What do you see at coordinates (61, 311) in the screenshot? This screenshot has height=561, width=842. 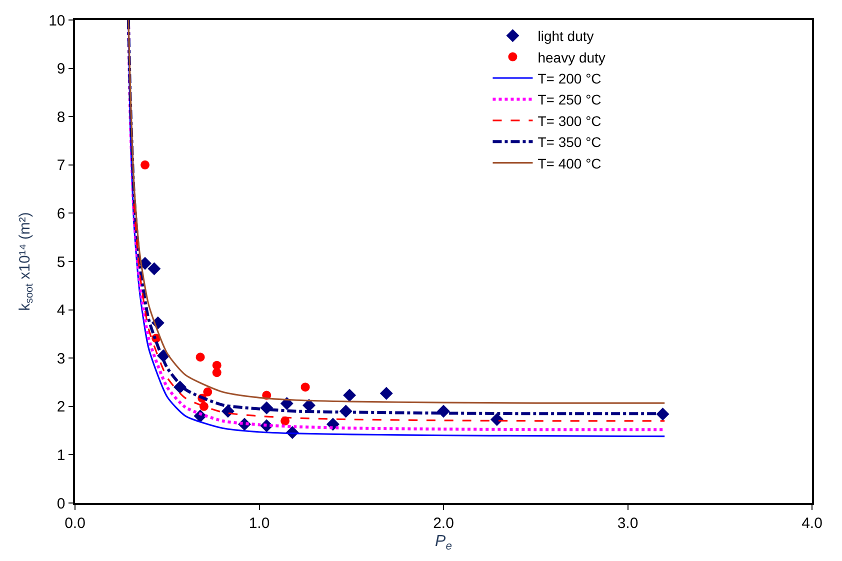 I see `y-tick-label: 4` at bounding box center [61, 311].